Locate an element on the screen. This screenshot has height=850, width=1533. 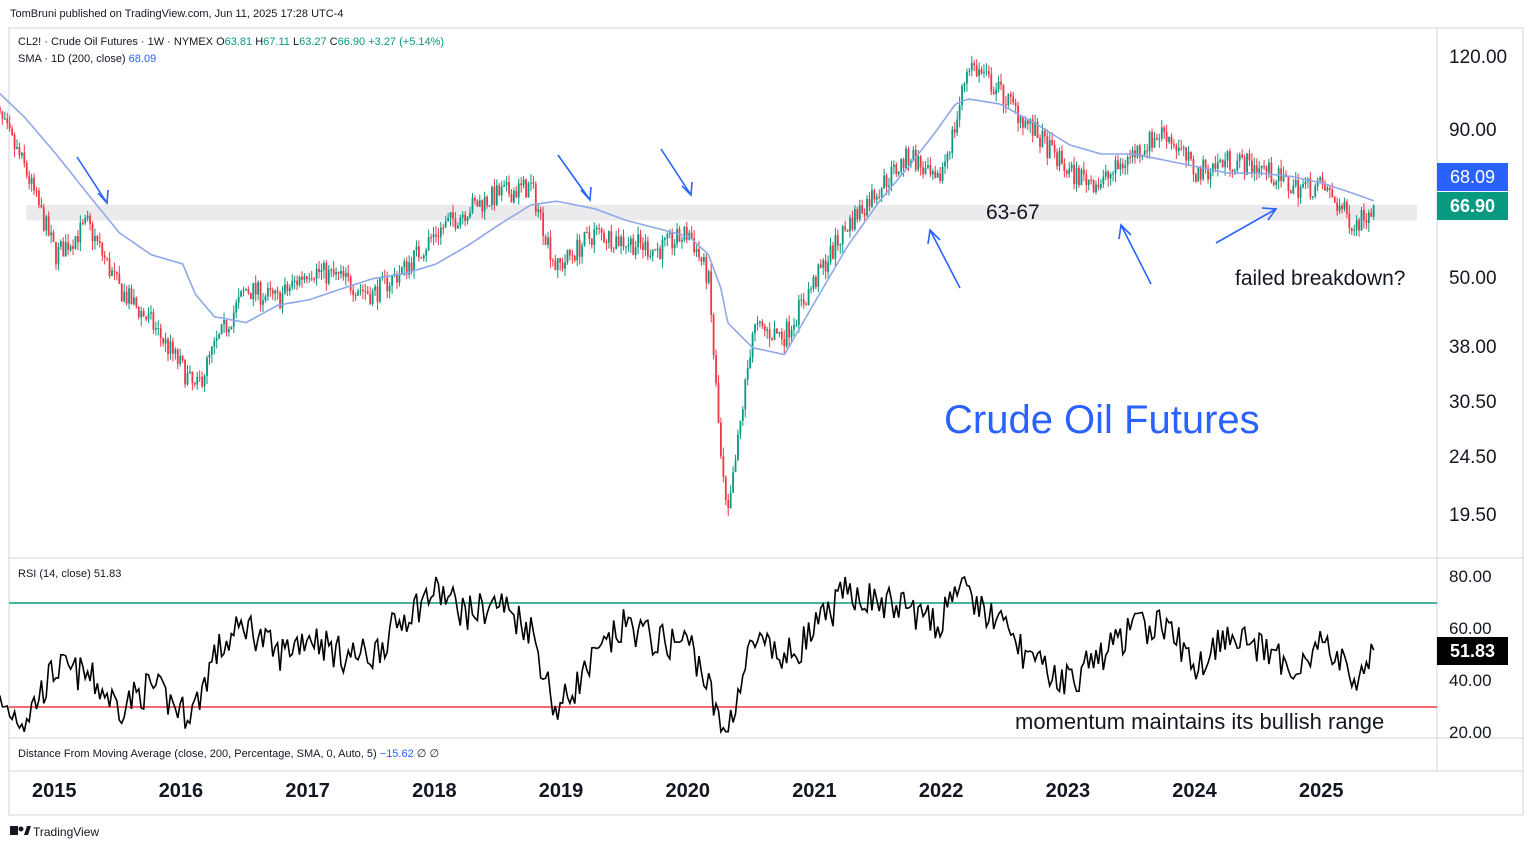
arrow-2015 is located at coordinates (92, 180).